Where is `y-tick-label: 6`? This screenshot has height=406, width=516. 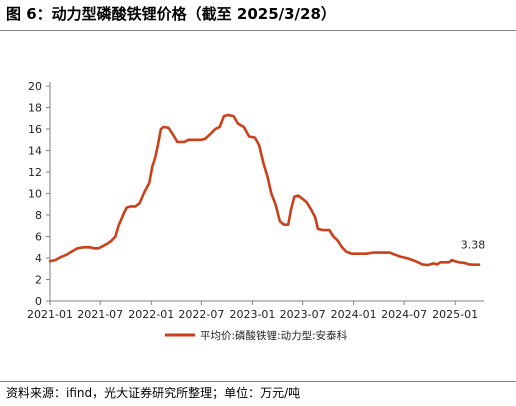 y-tick-label: 6 is located at coordinates (38, 237).